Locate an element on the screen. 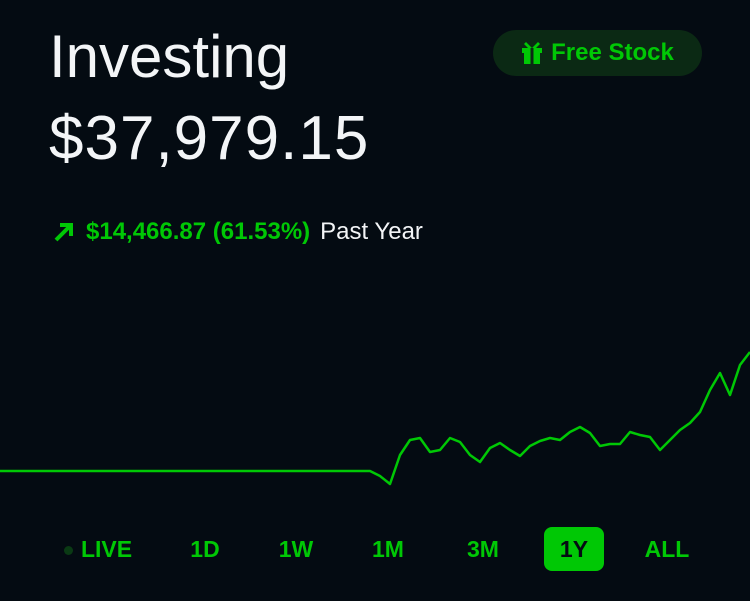  range-label: 1D is located at coordinates (205, 549).